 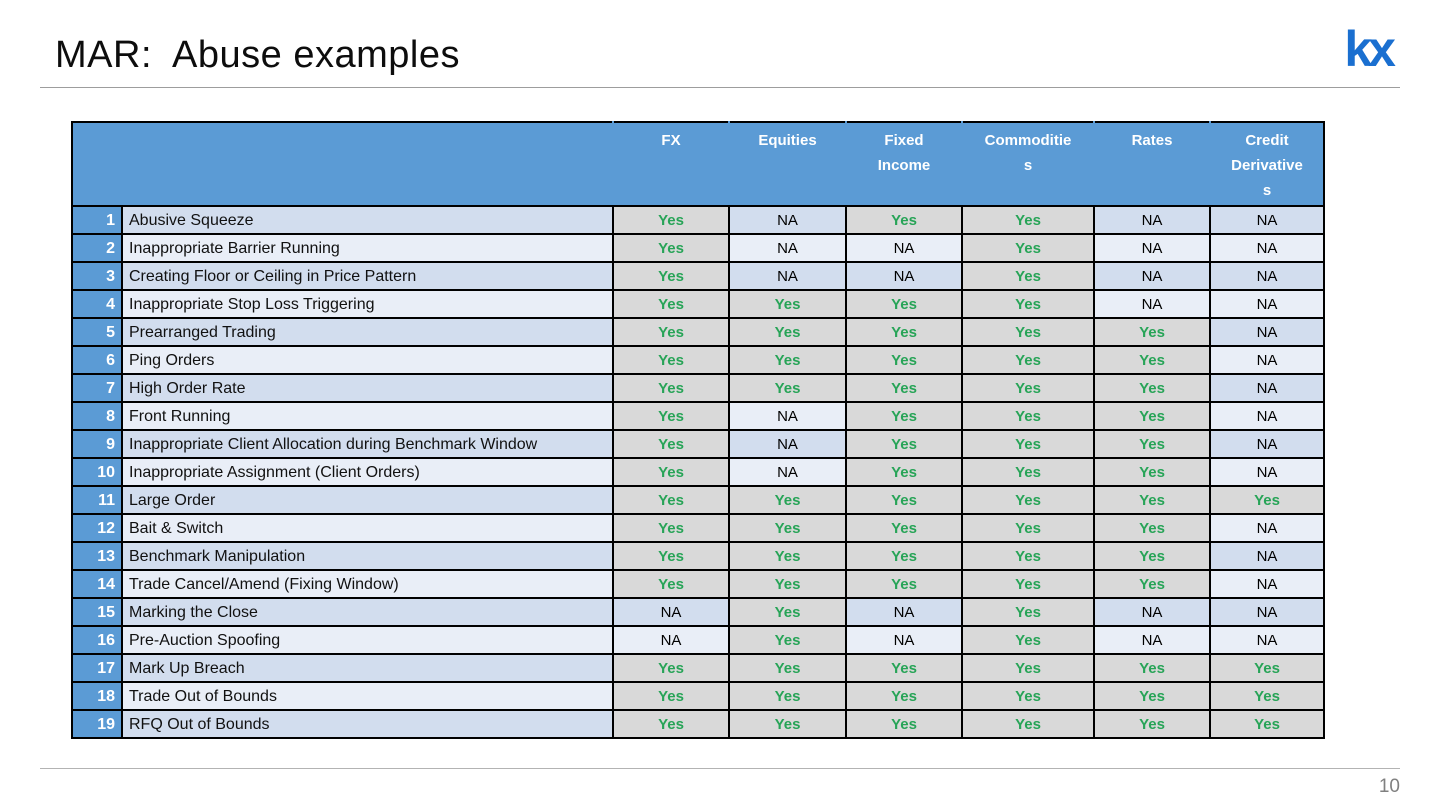 I want to click on abuse-name-cell: Ping Orders, so click(x=367, y=360).